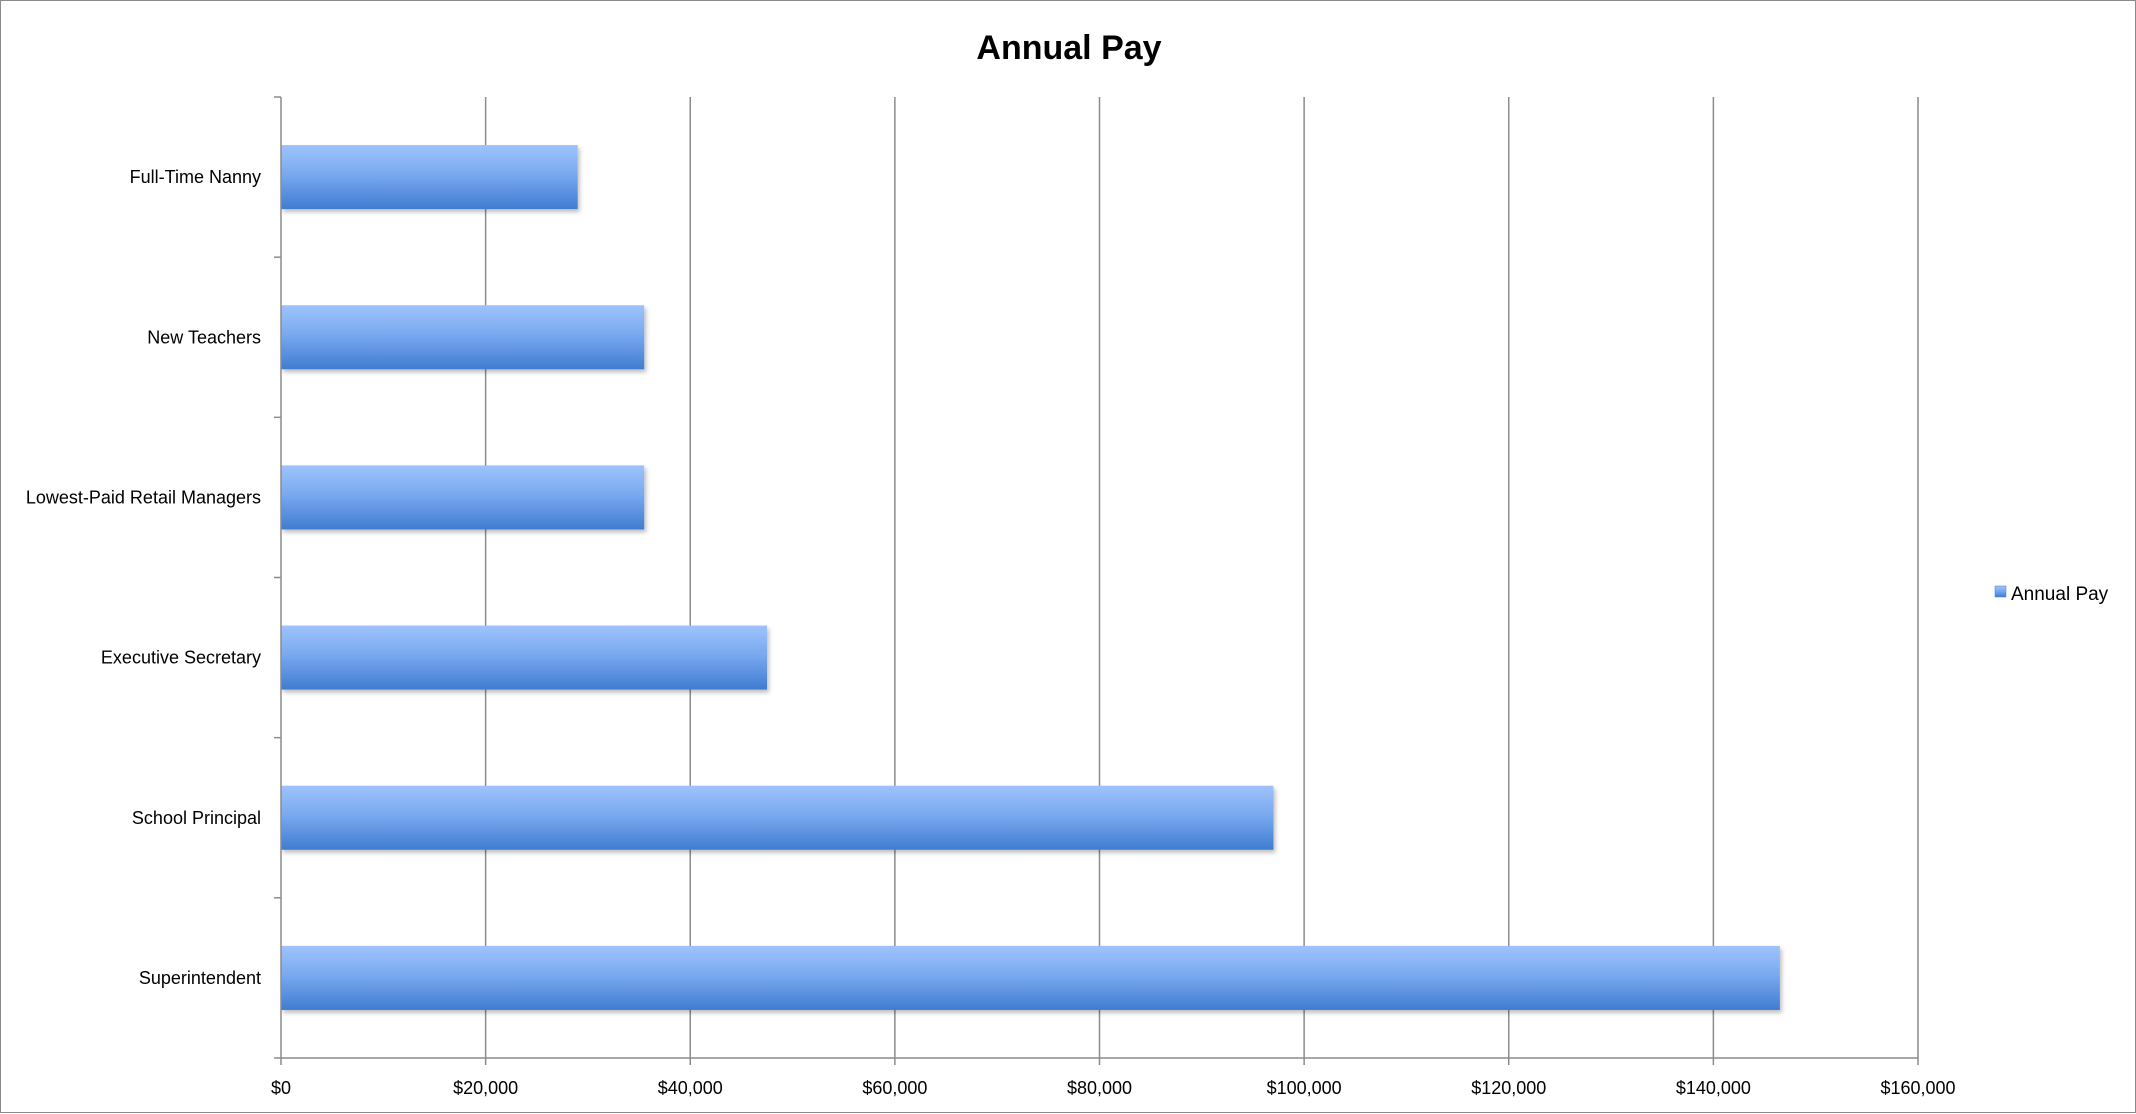 This screenshot has height=1114, width=2136. What do you see at coordinates (143, 497) in the screenshot?
I see `category-label-2: Lowest-Paid Retail Managers` at bounding box center [143, 497].